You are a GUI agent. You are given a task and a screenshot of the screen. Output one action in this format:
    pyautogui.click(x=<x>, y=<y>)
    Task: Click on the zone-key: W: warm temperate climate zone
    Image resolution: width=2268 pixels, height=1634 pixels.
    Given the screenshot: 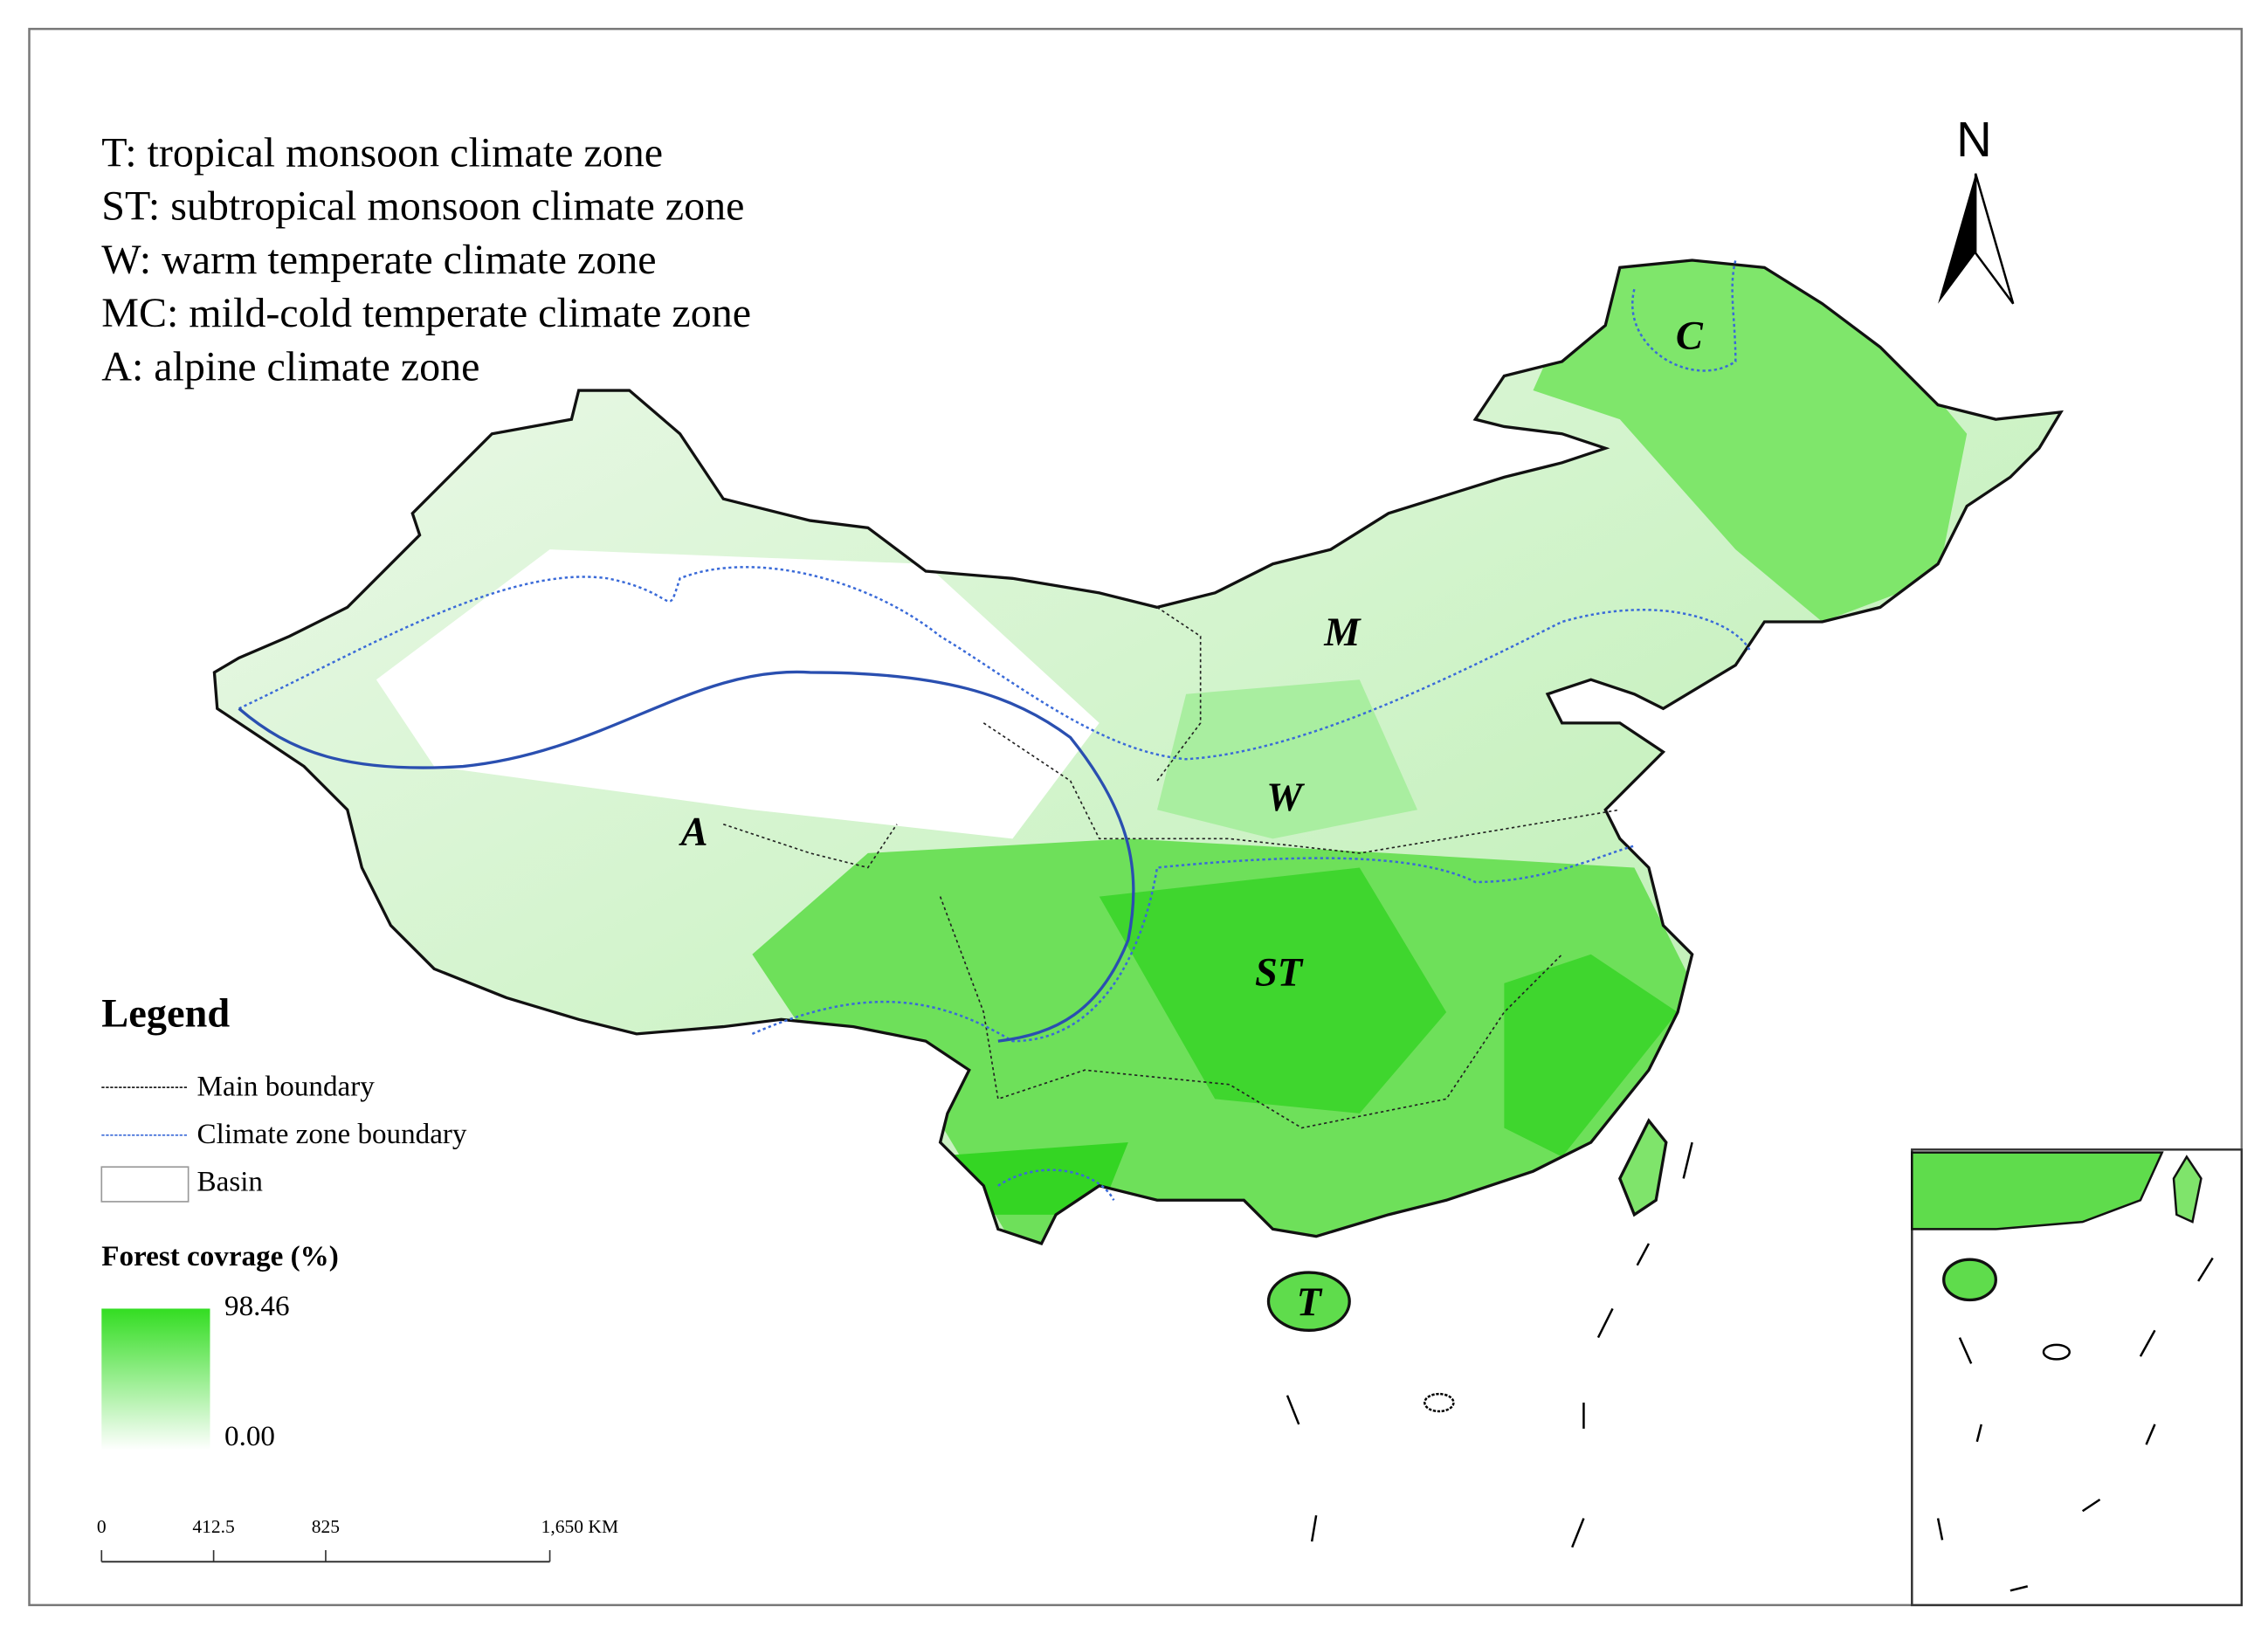 What is the action you would take?
    pyautogui.click(x=378, y=260)
    